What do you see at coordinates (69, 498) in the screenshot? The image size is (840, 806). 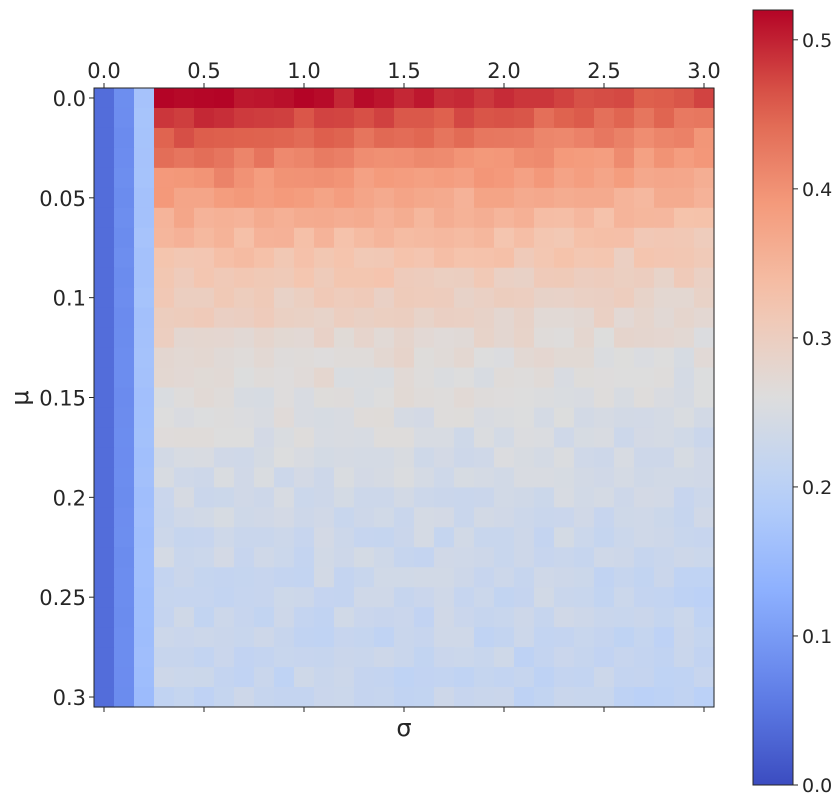 I see `y-tick-label: 0.2` at bounding box center [69, 498].